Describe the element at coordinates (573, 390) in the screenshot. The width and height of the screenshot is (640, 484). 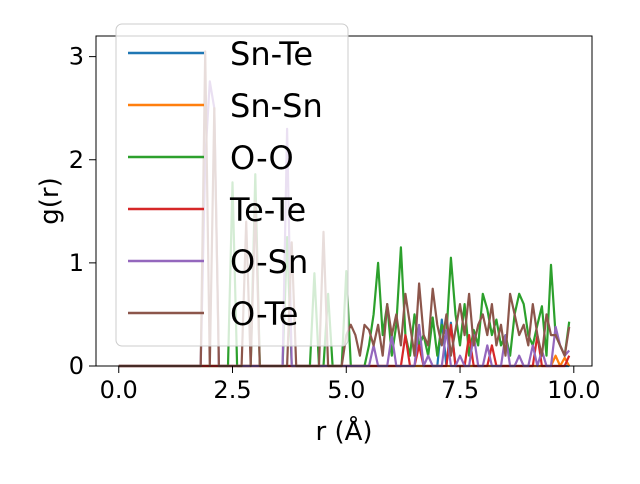
I see `x-tick-label: 10.0` at that location.